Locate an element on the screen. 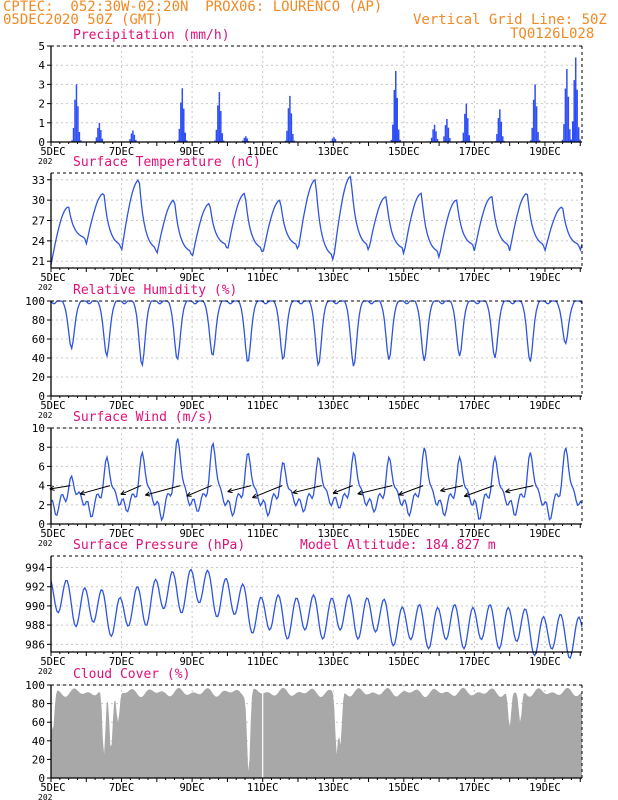 The image size is (618, 800). y-tick-label: 4 is located at coordinates (41, 486).